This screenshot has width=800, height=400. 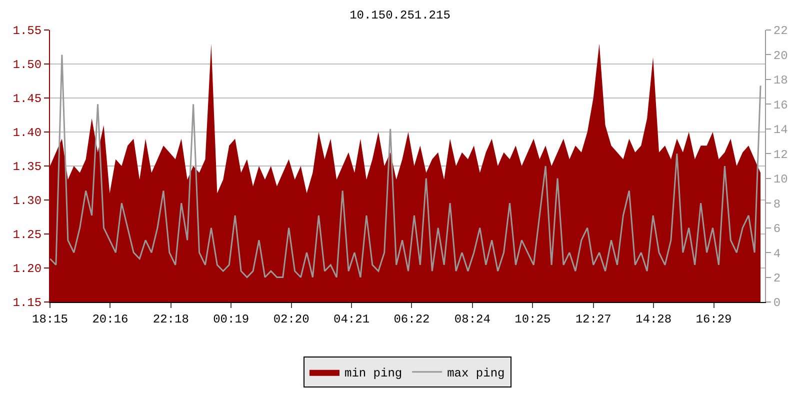 What do you see at coordinates (777, 253) in the screenshot?
I see `y2-tick-label: 4` at bounding box center [777, 253].